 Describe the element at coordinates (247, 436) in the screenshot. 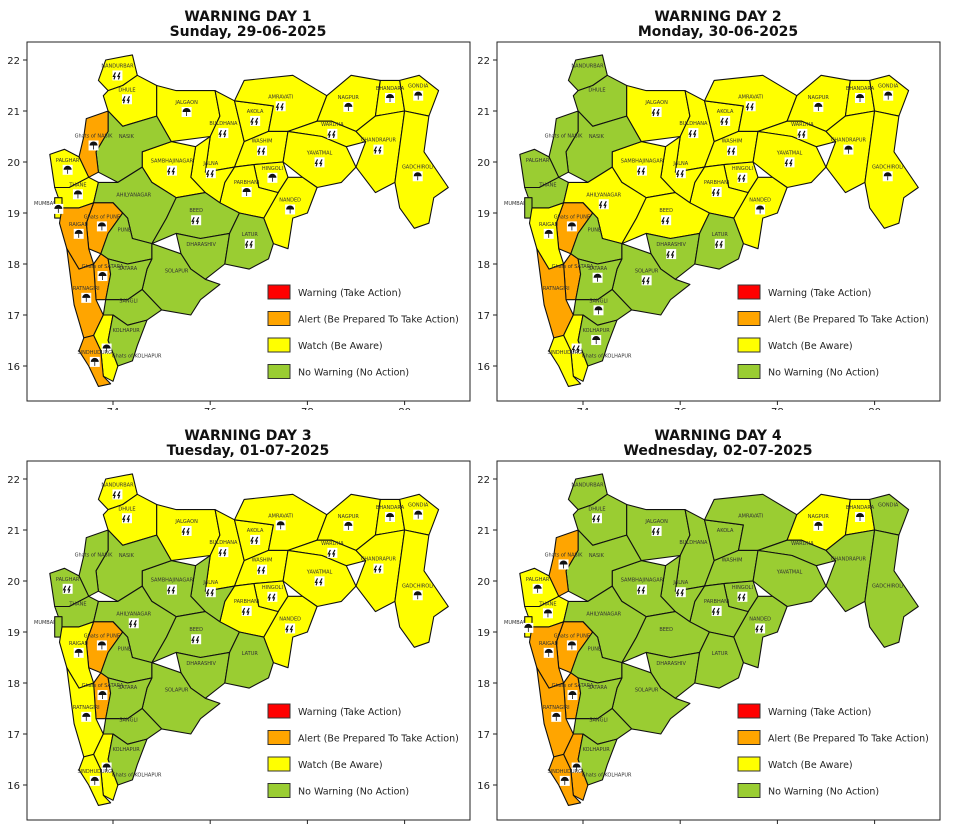

I see `day-title: WARNING DAY 3` at that location.